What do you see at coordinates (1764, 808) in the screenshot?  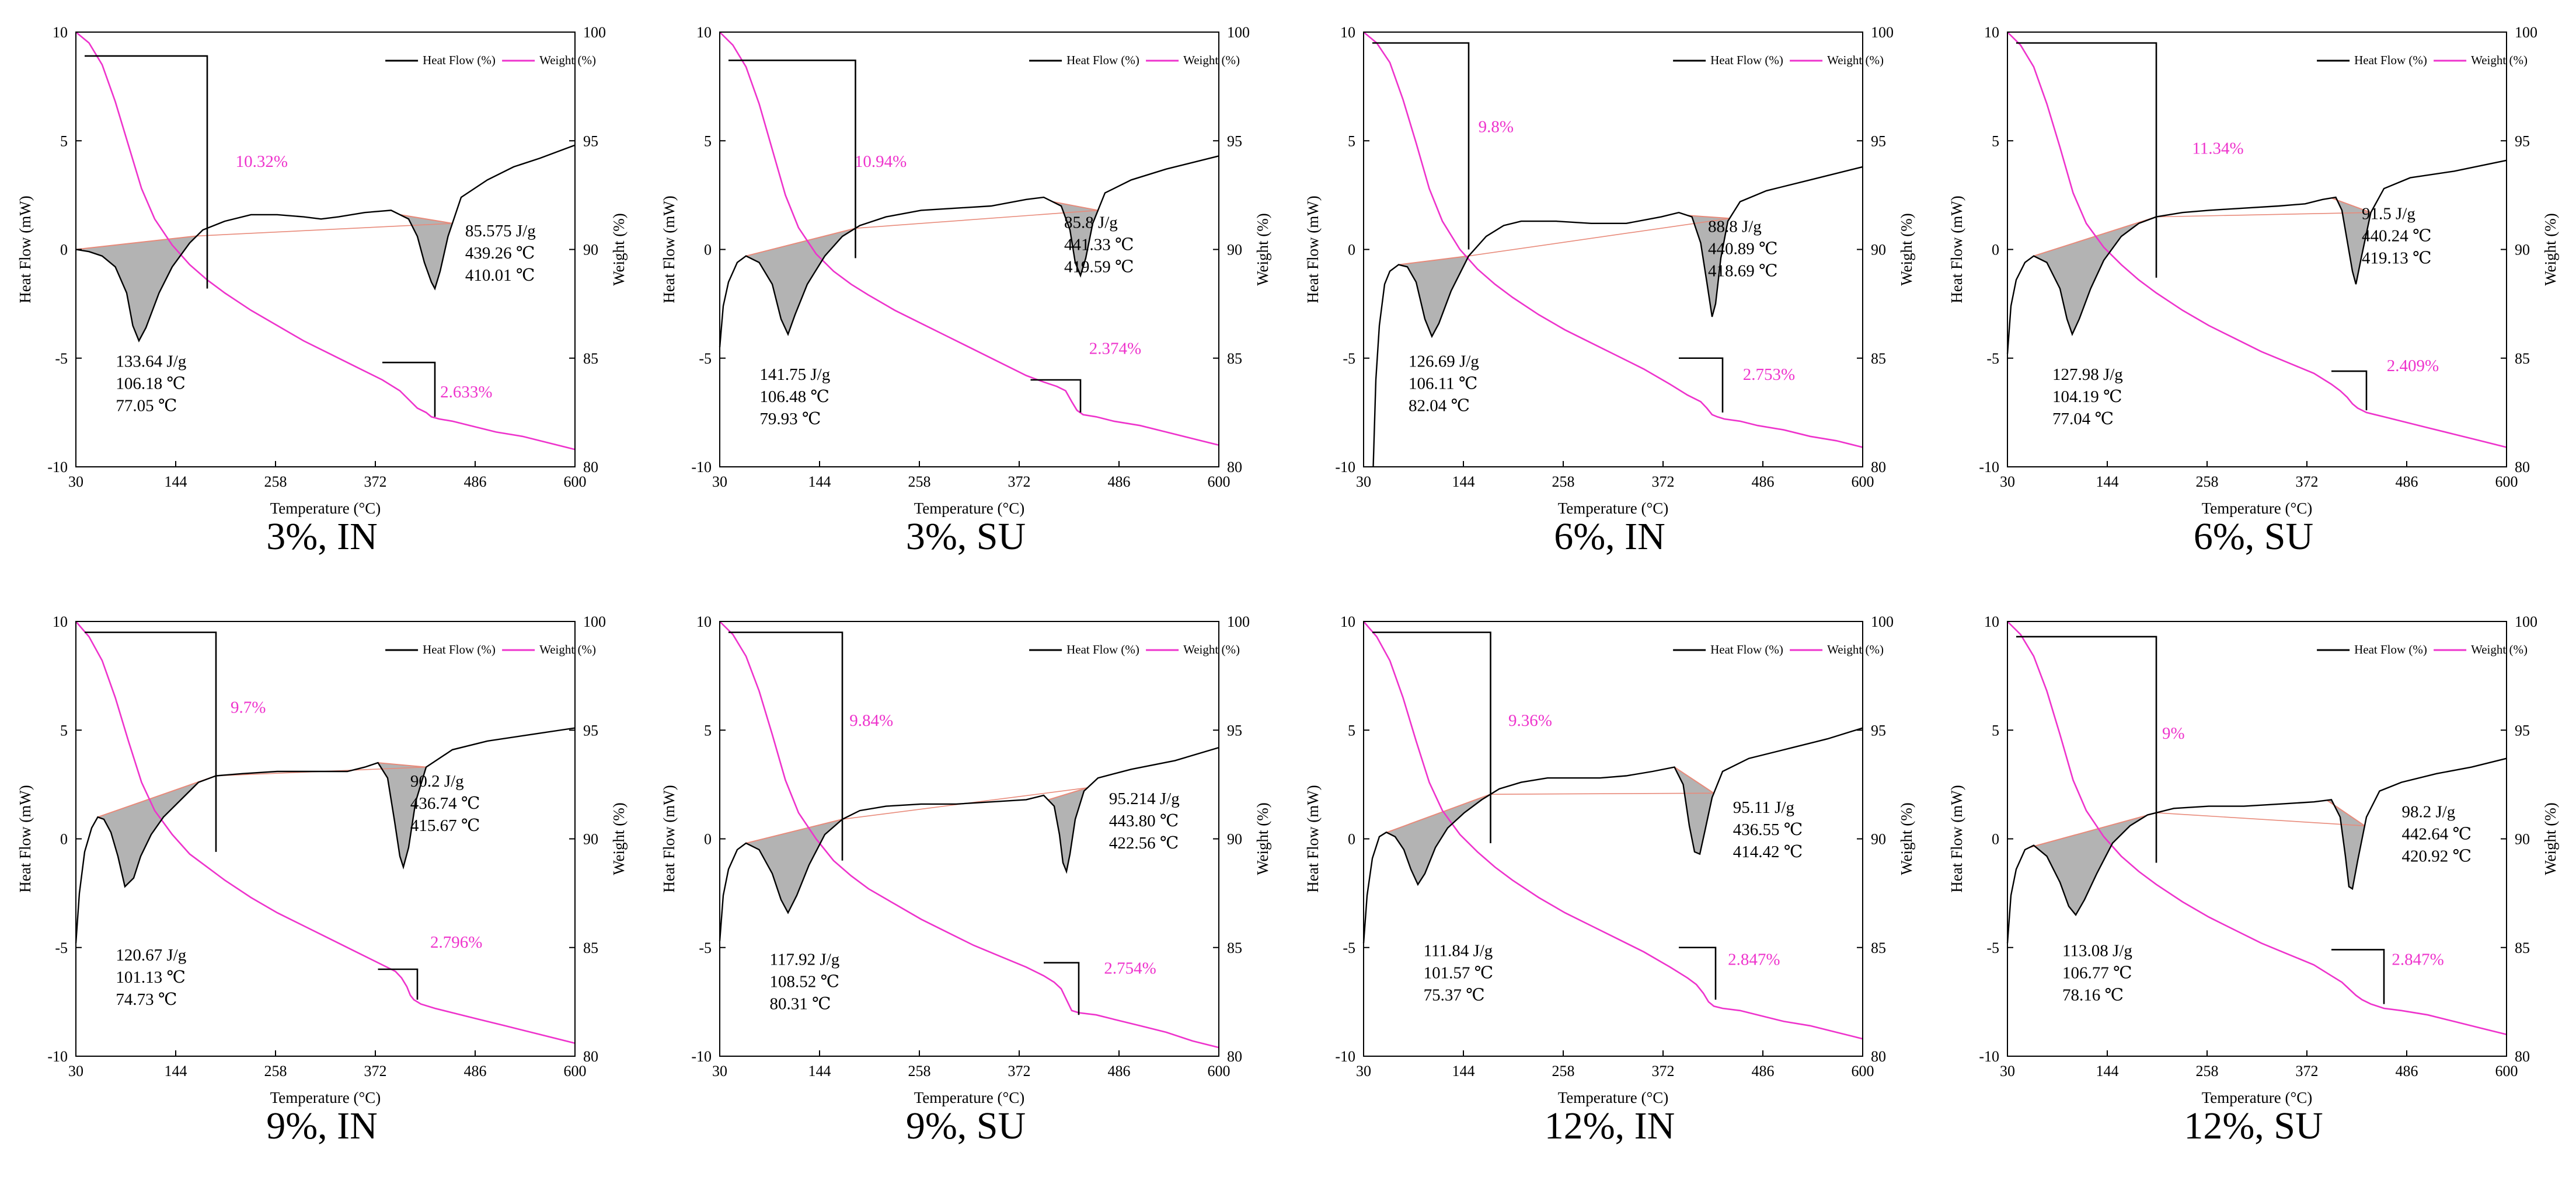 I see `peak-annotation-line: 95.11 J/g` at bounding box center [1764, 808].